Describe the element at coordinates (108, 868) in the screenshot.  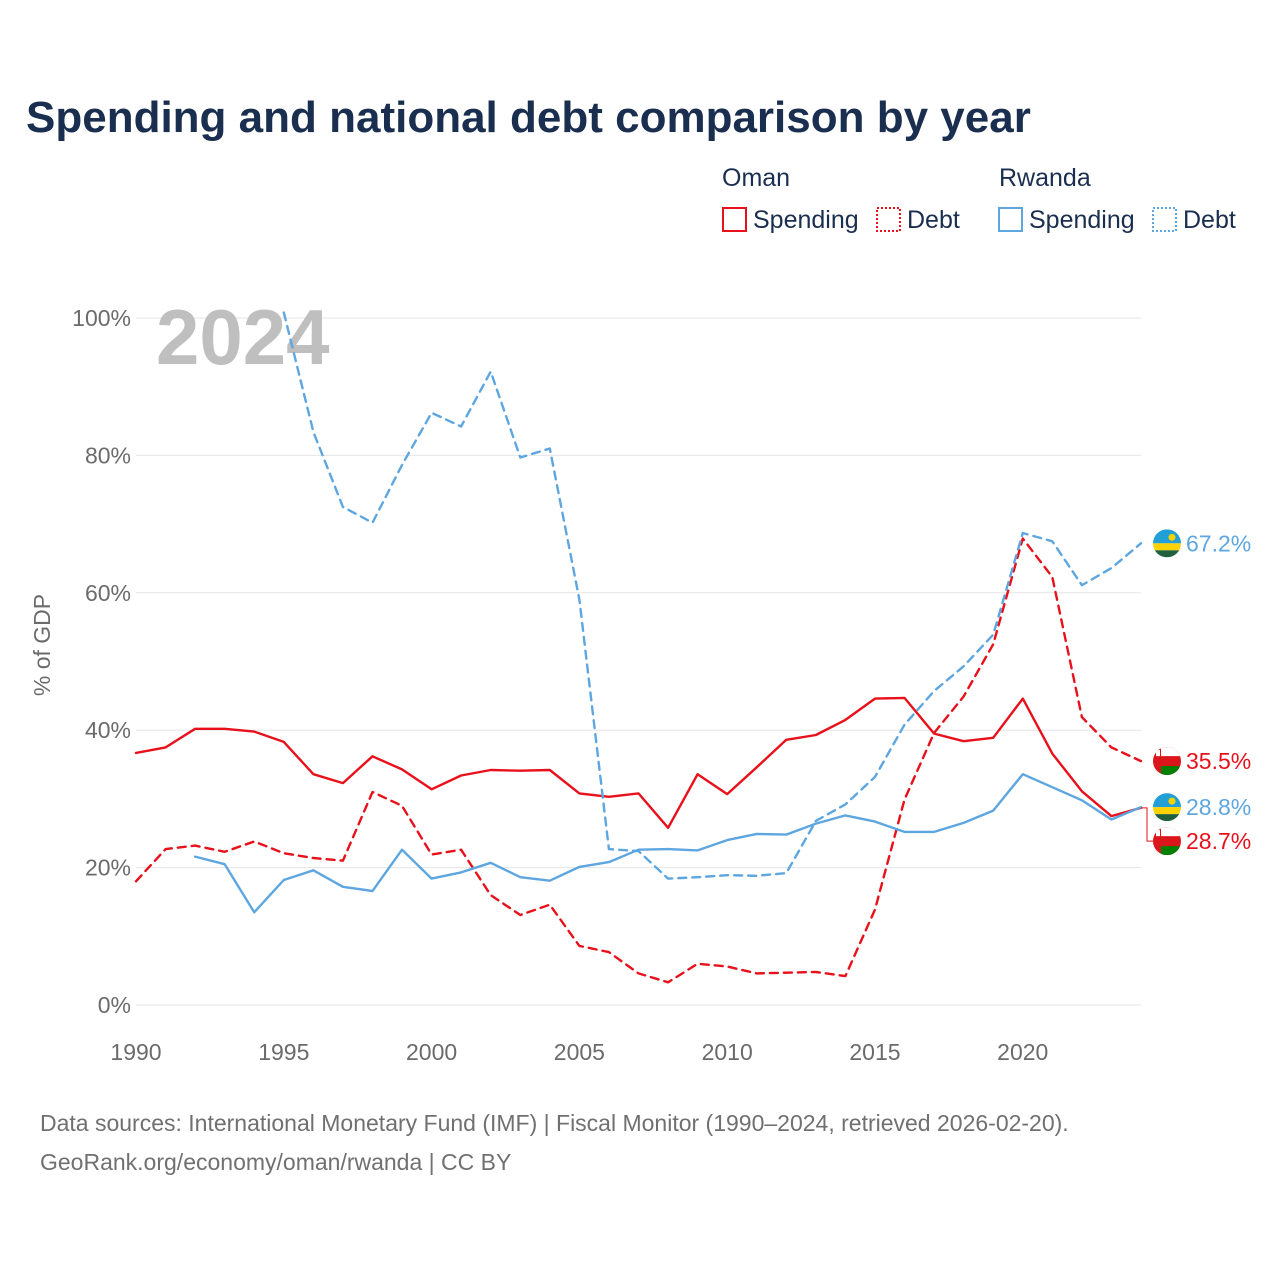
I see `y-tick-label: 20%` at that location.